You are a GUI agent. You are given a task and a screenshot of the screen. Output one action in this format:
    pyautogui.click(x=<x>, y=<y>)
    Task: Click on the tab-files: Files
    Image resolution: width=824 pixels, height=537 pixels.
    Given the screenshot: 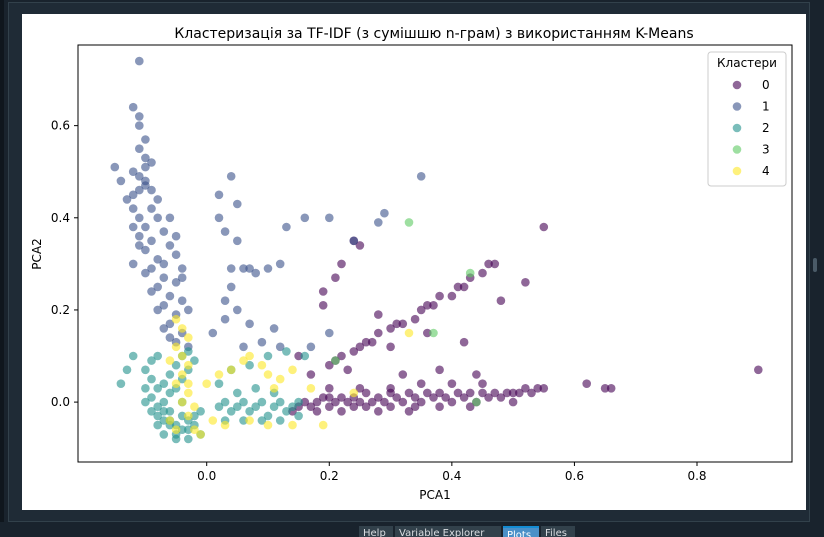 What is the action you would take?
    pyautogui.click(x=558, y=531)
    